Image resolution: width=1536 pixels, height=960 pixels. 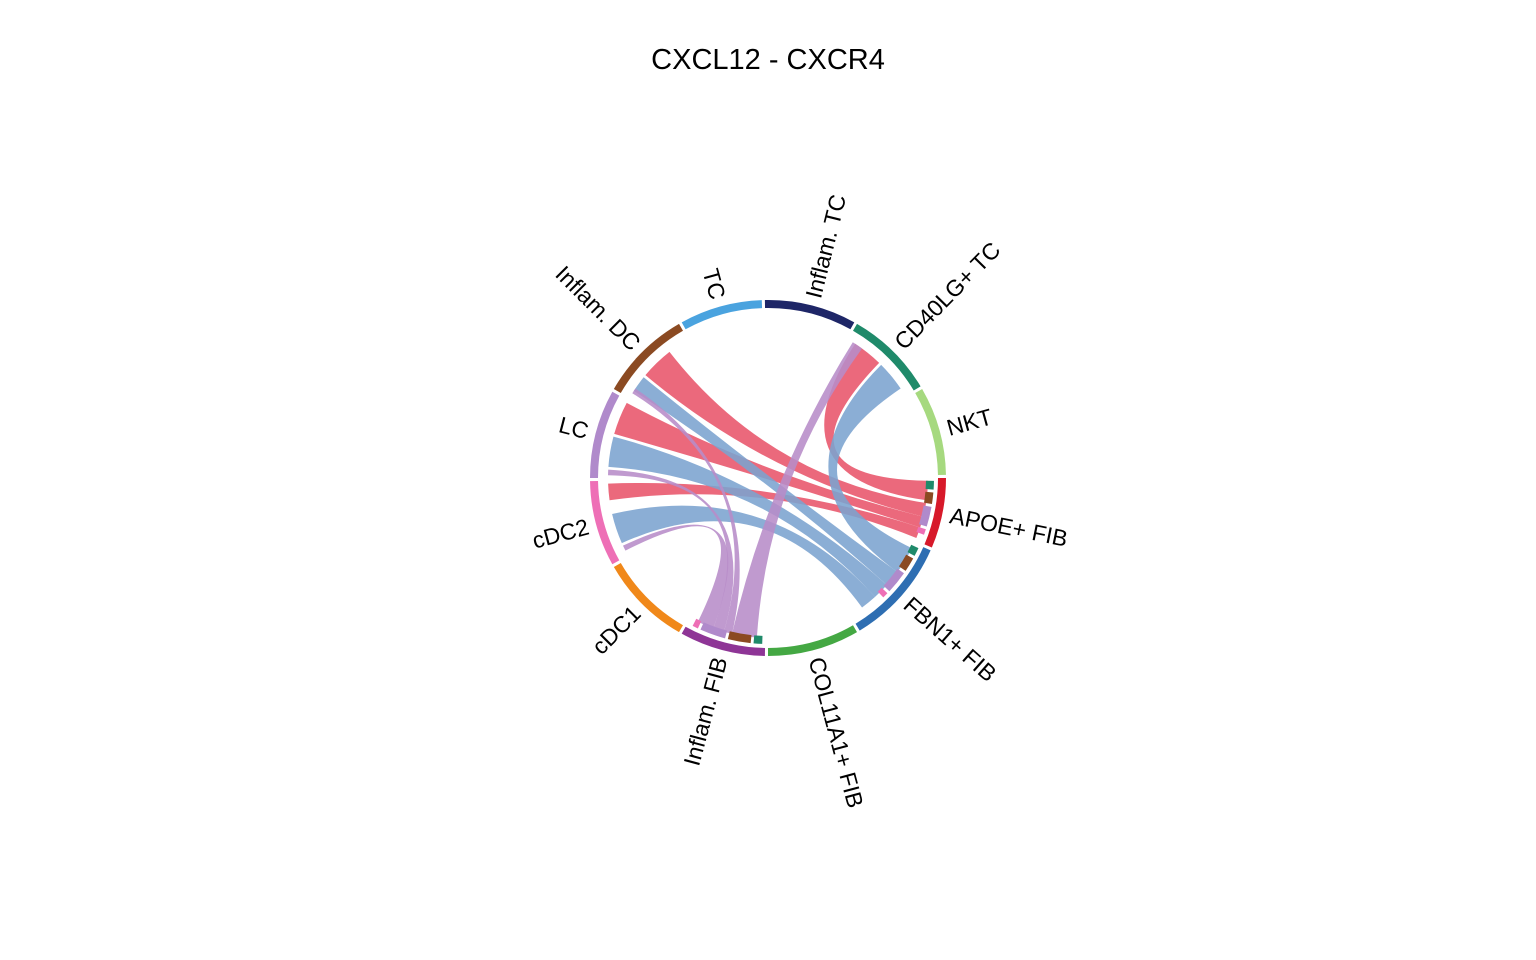 I want to click on link-CD40LG-to-InflamFIB, so click(x=797, y=490).